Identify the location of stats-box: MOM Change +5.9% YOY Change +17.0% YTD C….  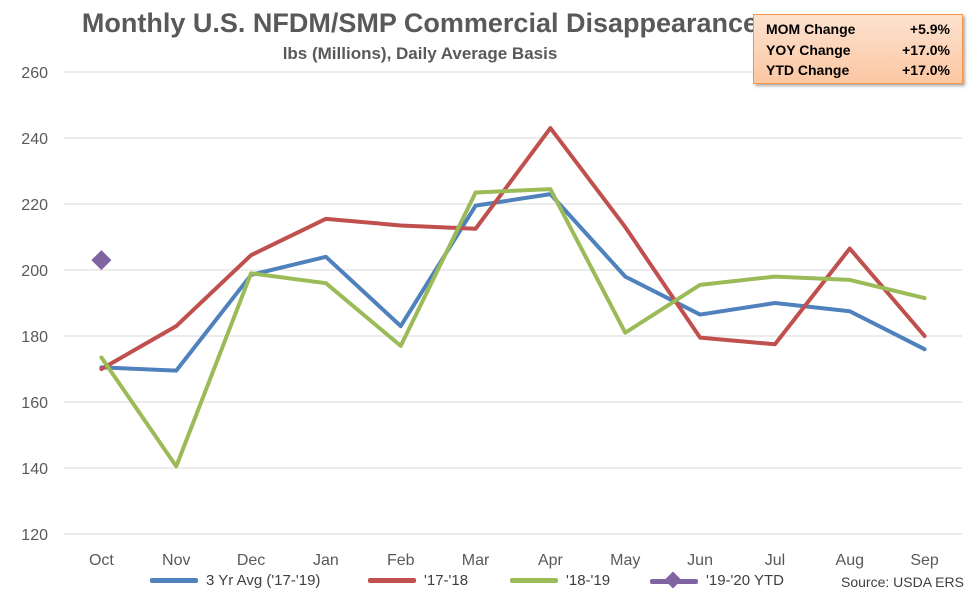
(858, 49).